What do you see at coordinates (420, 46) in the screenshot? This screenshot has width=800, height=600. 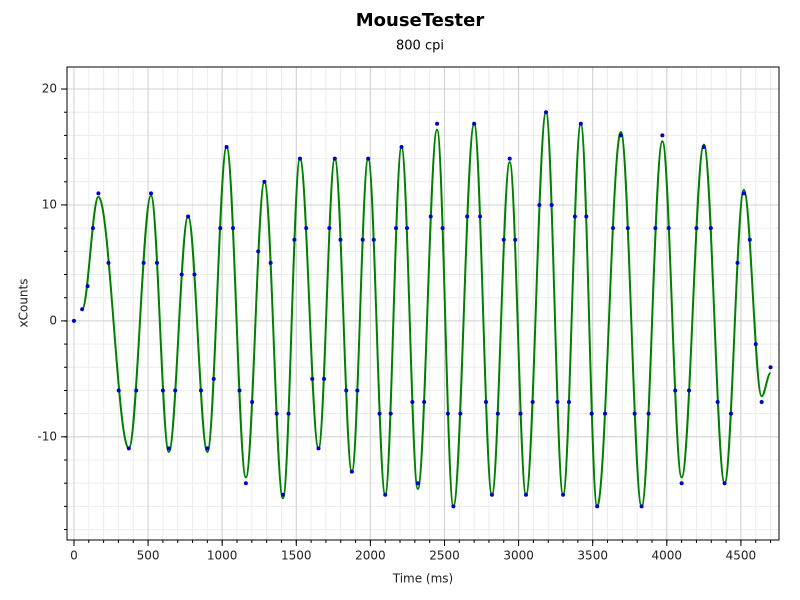 I see `chart-subtitle: 800 cpi` at bounding box center [420, 46].